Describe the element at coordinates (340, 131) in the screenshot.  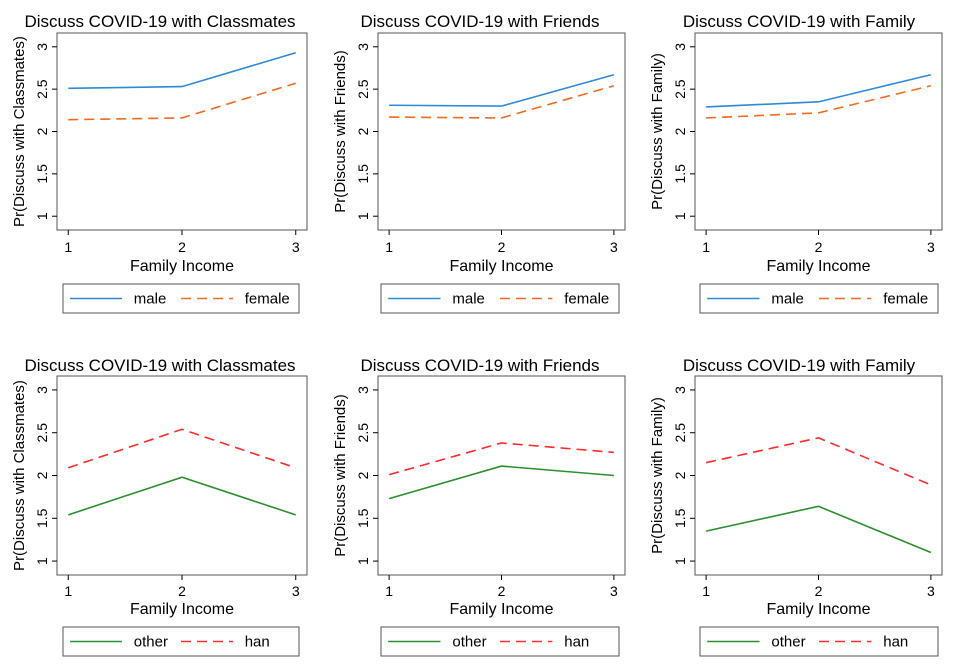
I see `y-axis-label: Pr(Discuss with Friends)` at that location.